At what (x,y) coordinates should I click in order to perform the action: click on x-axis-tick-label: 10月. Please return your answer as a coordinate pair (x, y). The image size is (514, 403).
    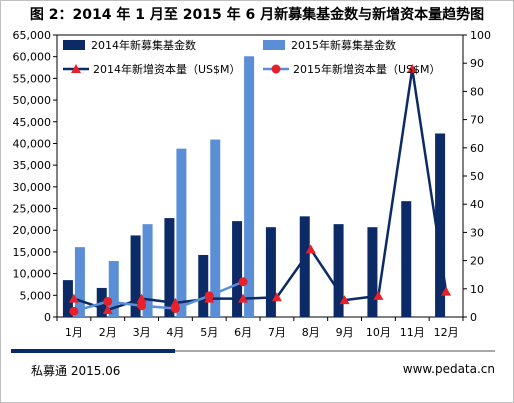
    Looking at the image, I should click on (378, 332).